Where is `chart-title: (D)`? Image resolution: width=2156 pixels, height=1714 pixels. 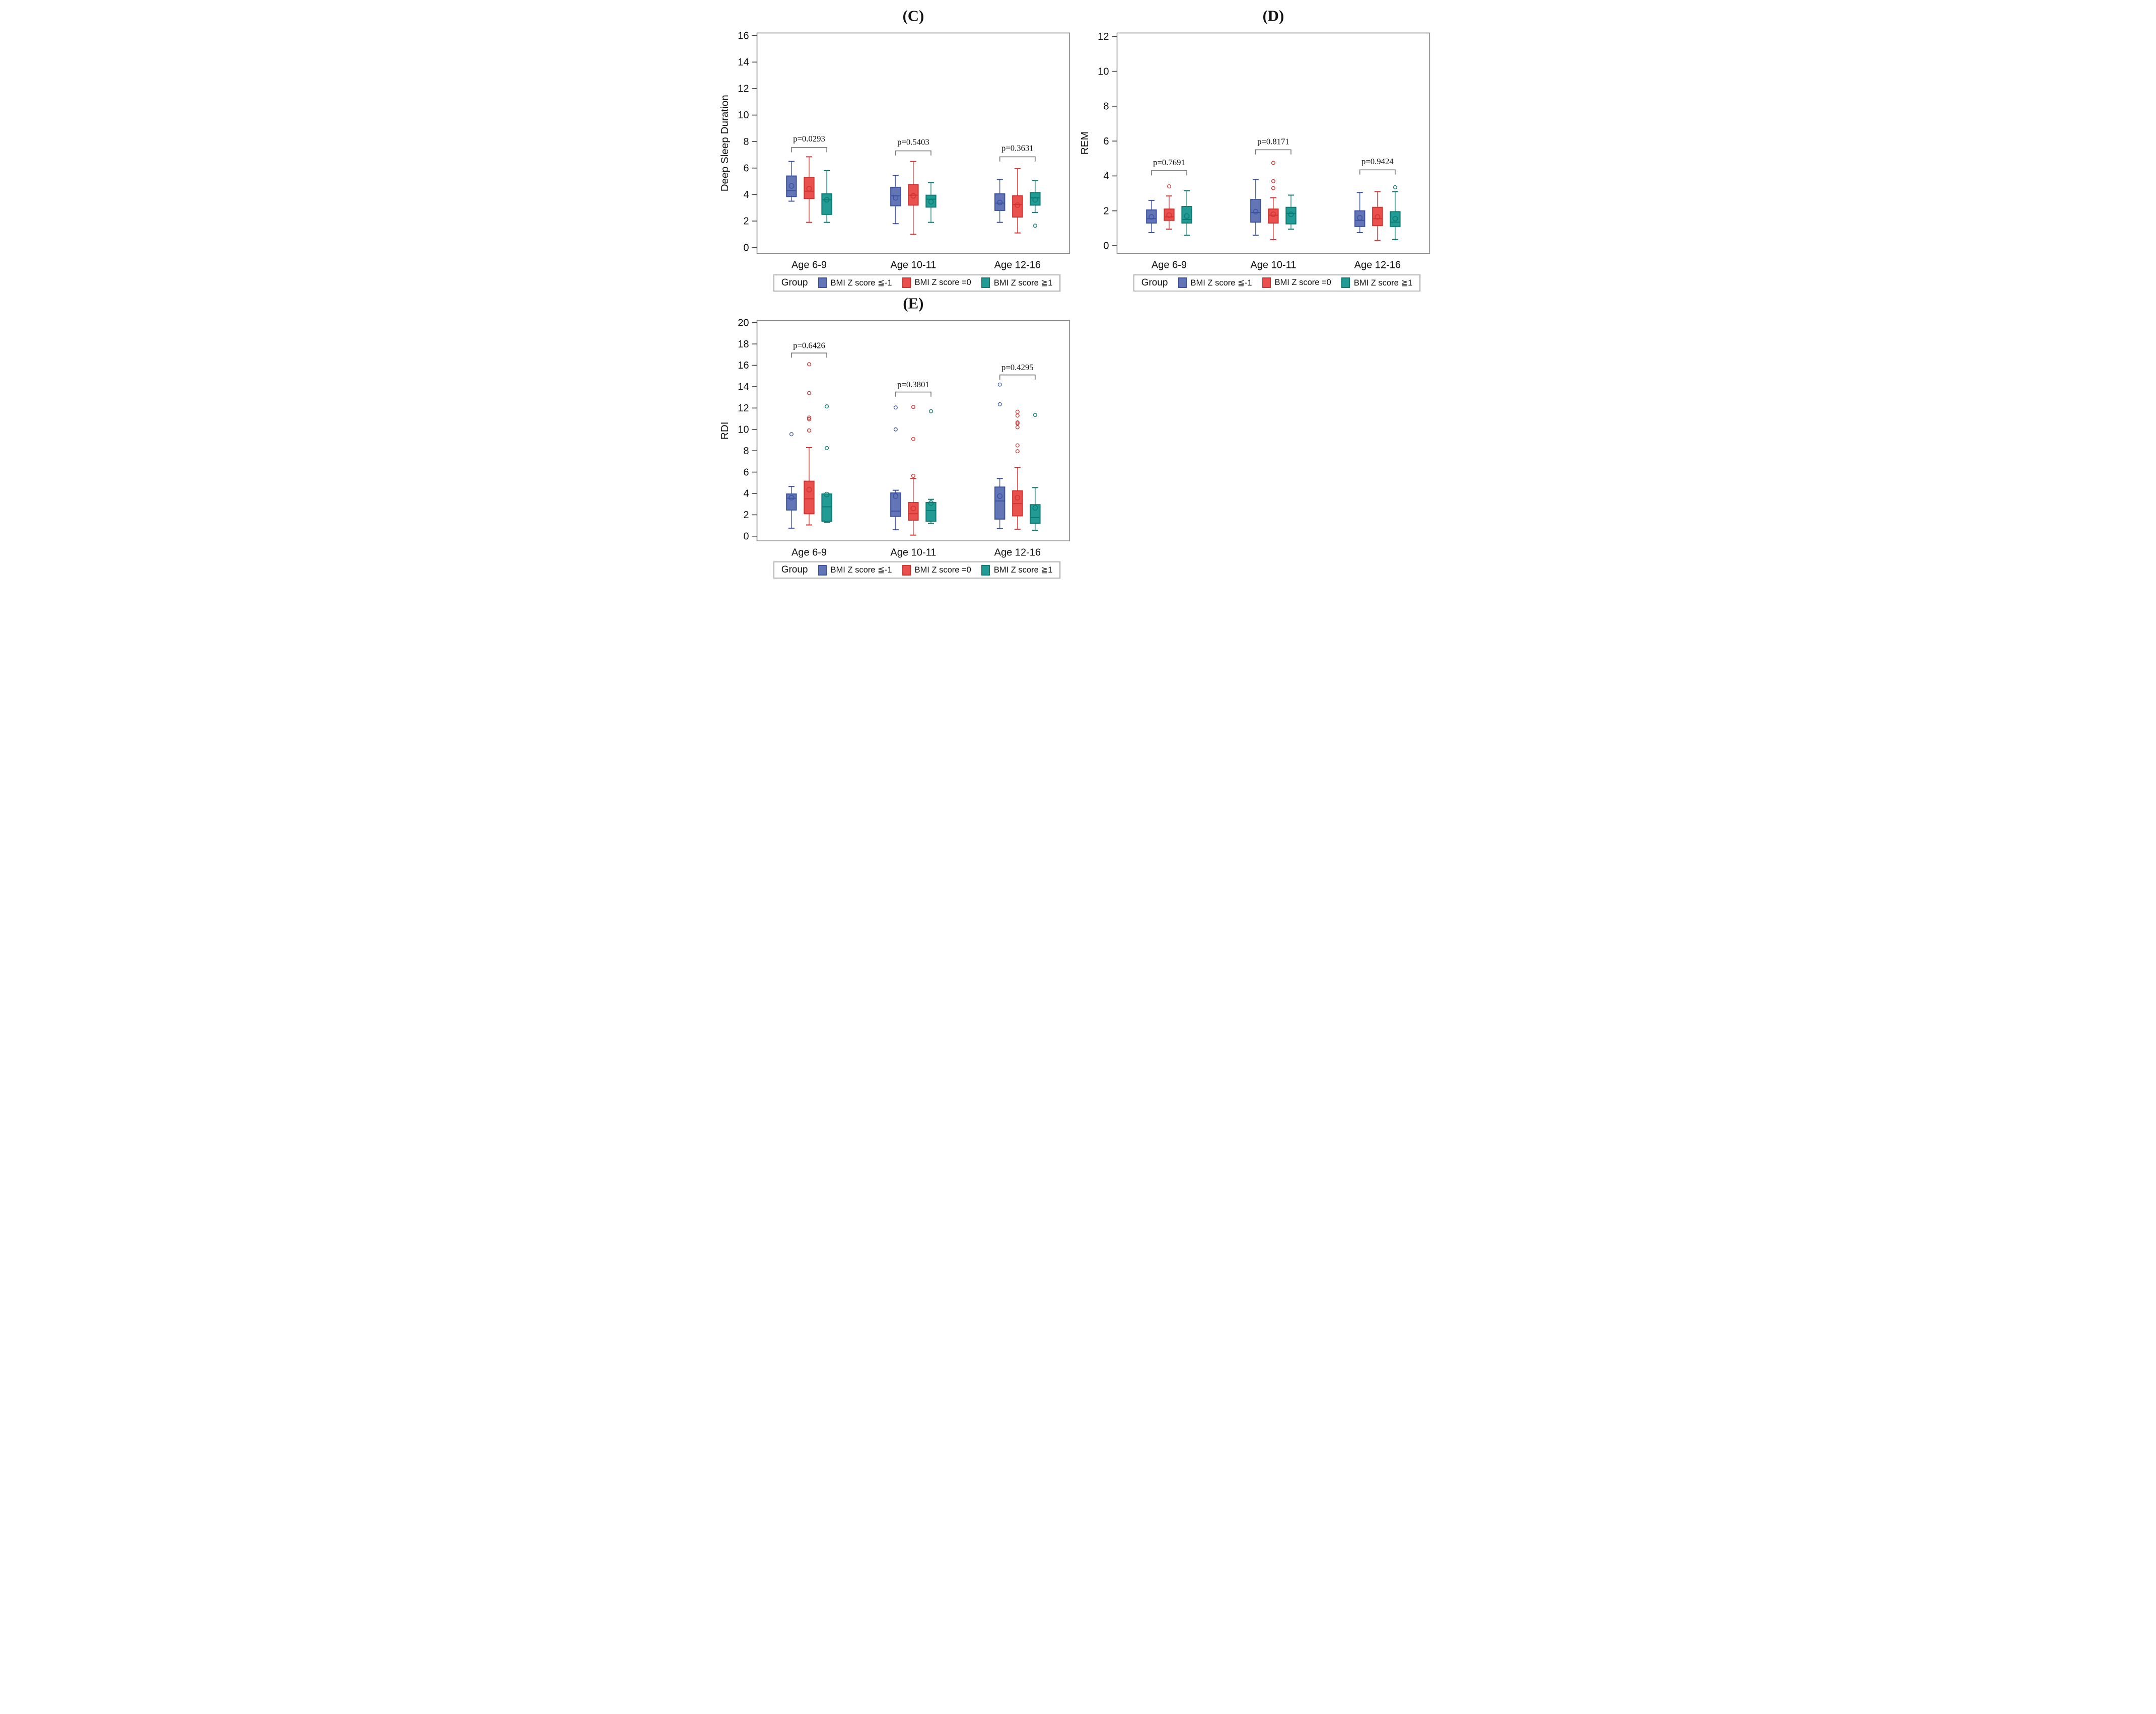
chart-title: (D) is located at coordinates (1273, 15).